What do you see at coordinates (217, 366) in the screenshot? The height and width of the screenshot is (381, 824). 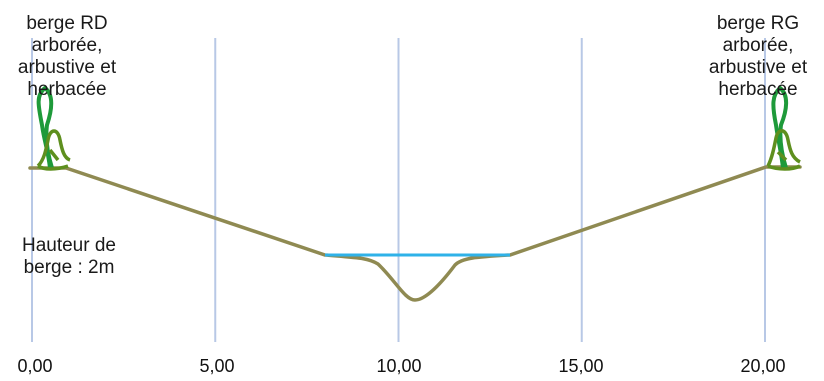 I see `x-tick-label: 5,00` at bounding box center [217, 366].